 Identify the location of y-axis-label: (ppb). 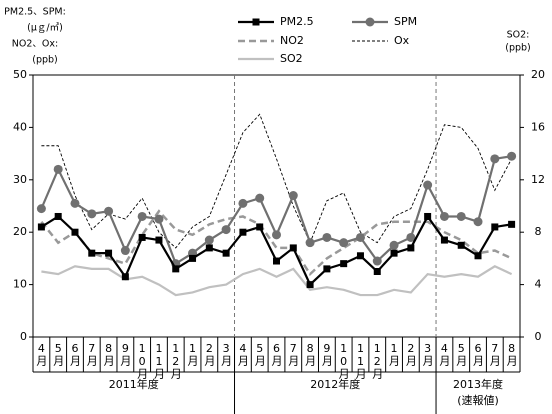
(45, 60).